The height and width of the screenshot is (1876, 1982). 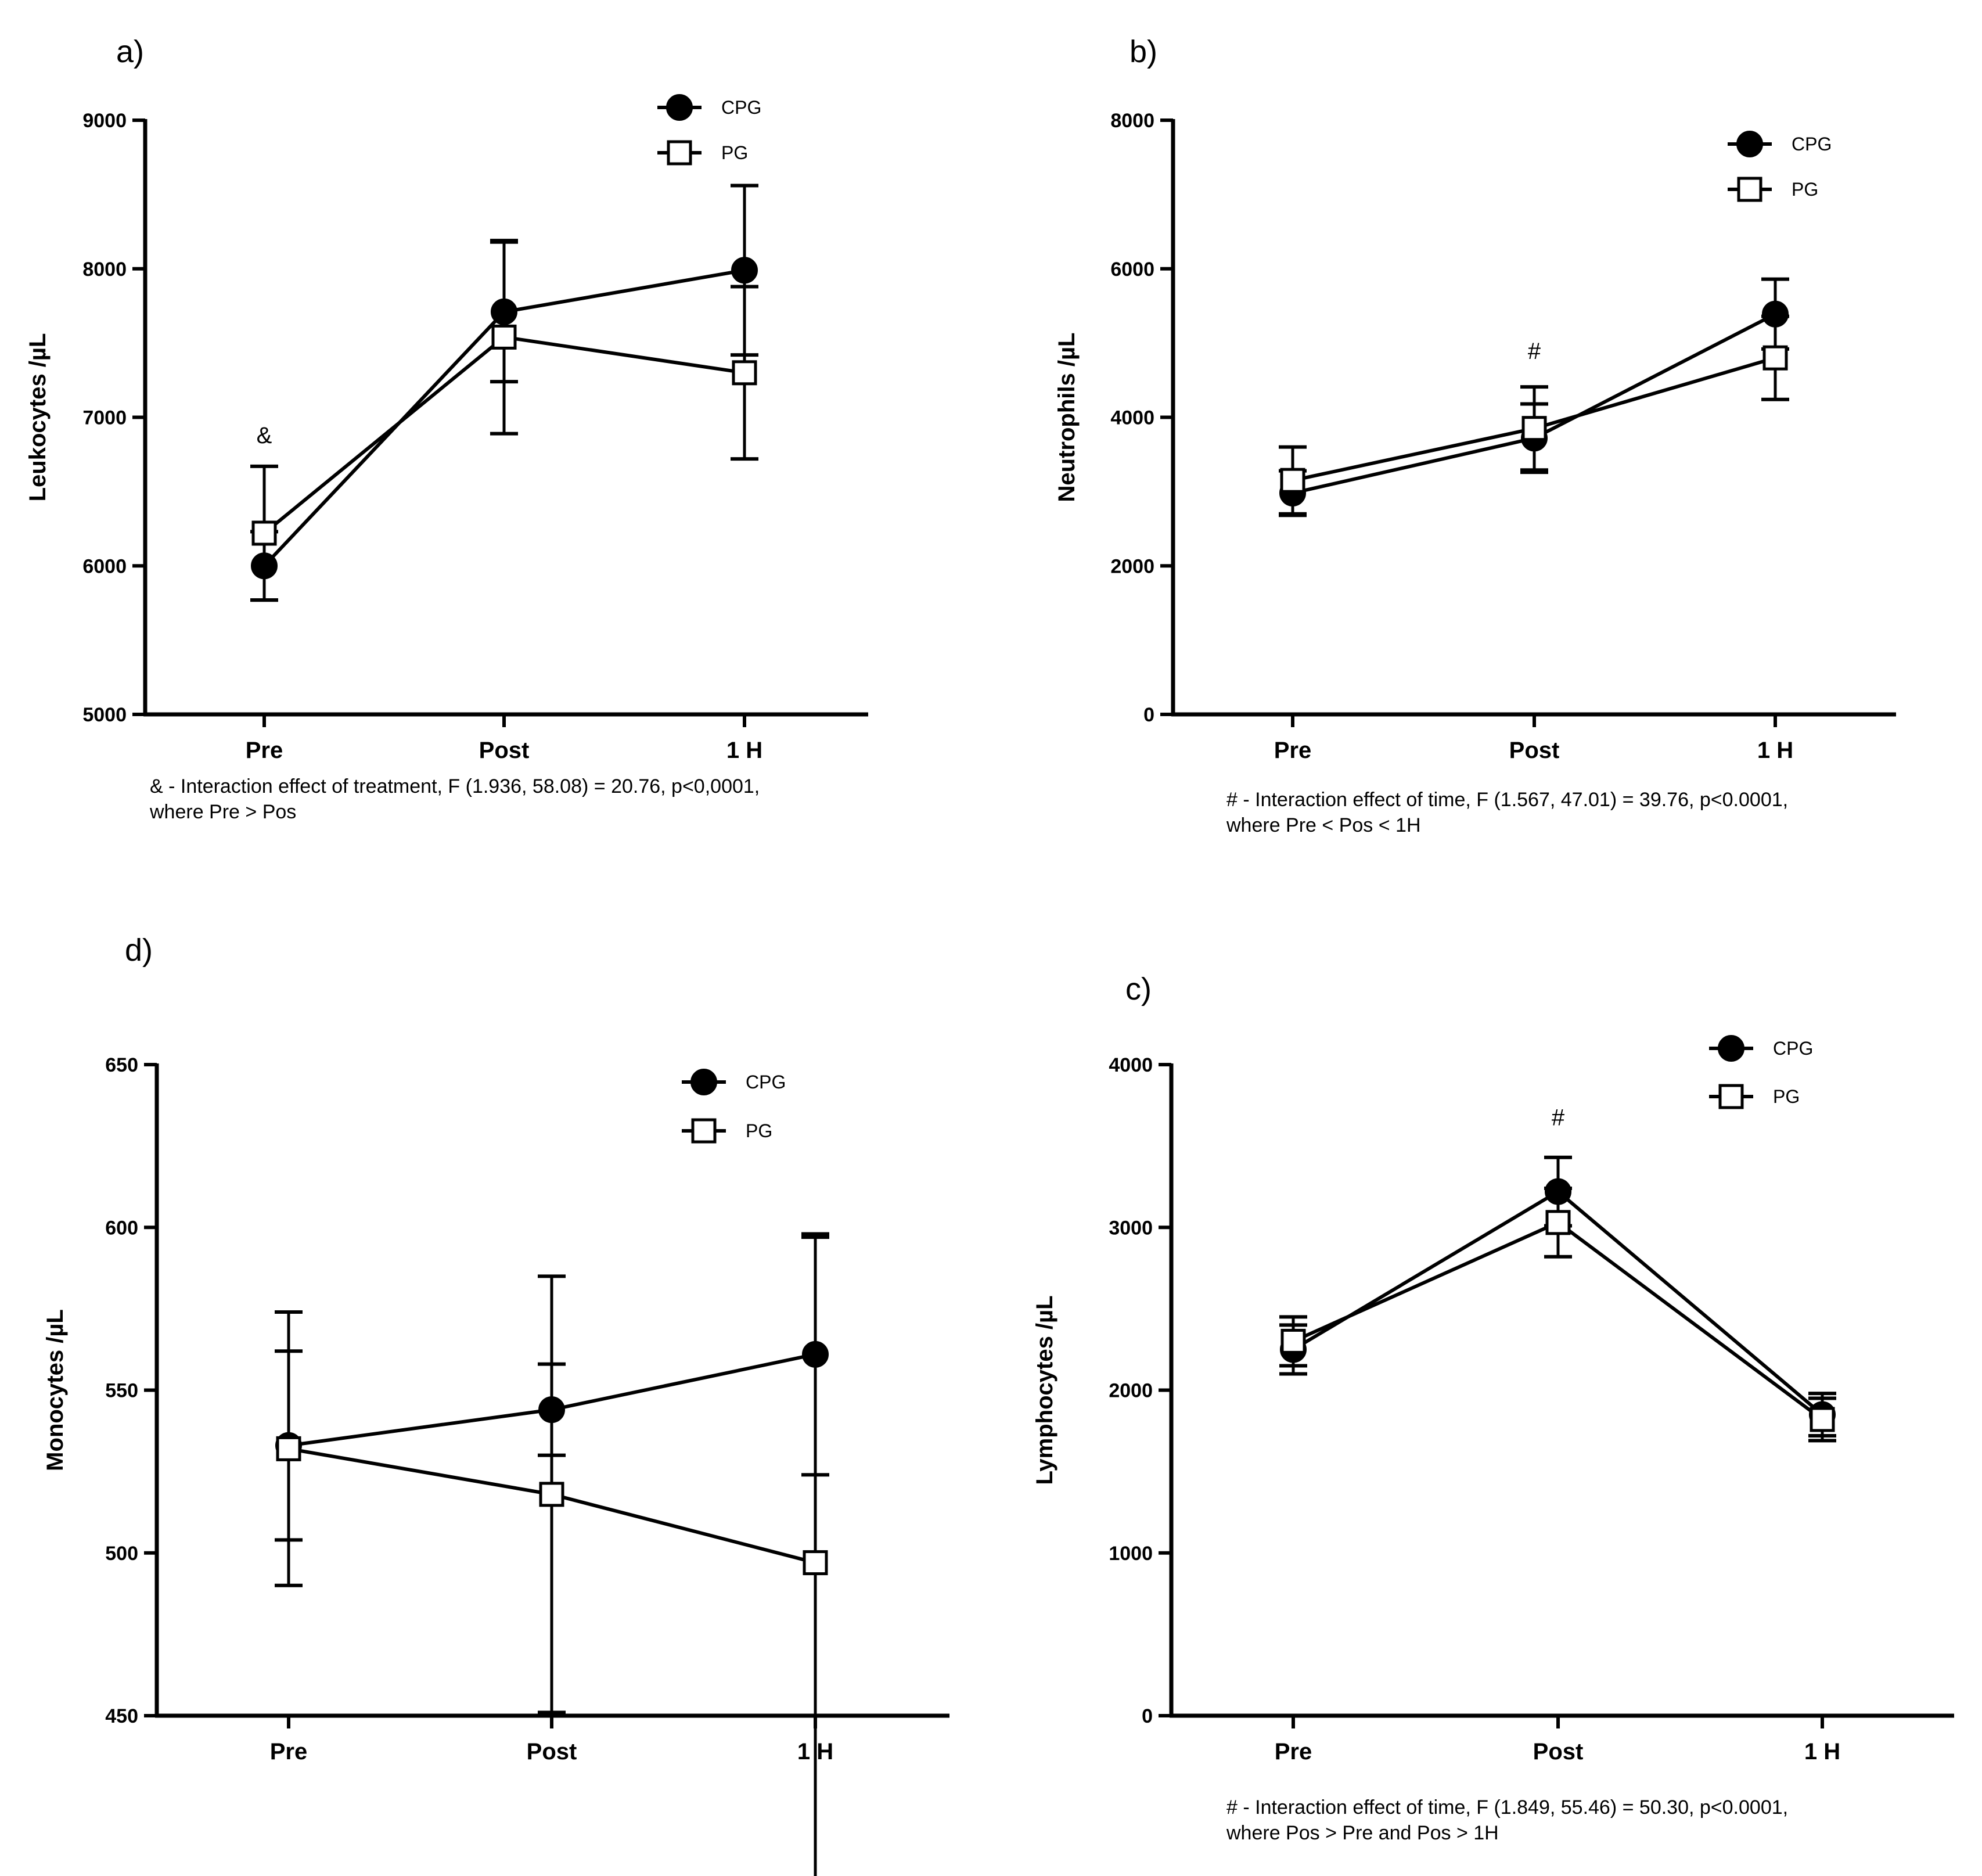 I want to click on x-tick-label-a-2: 1 H, so click(x=744, y=750).